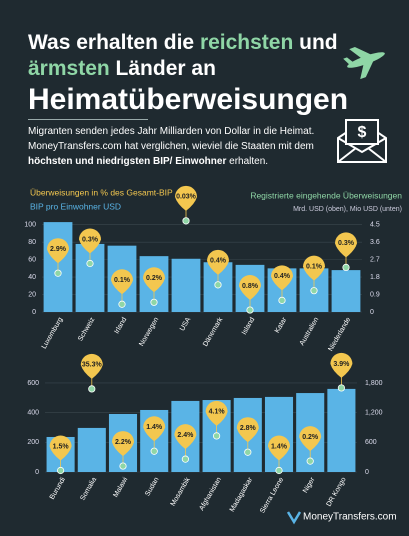 This screenshot has height=536, width=409. I want to click on pin-label: 0.3%, so click(90, 239).